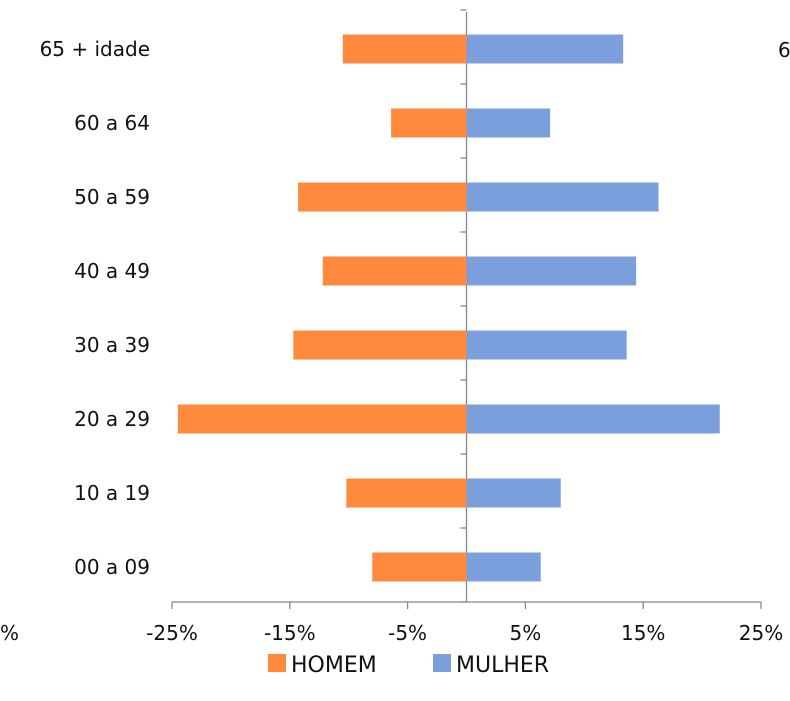 The image size is (790, 701). Describe the element at coordinates (404, 49) in the screenshot. I see `bar-homem-65-idade` at that location.